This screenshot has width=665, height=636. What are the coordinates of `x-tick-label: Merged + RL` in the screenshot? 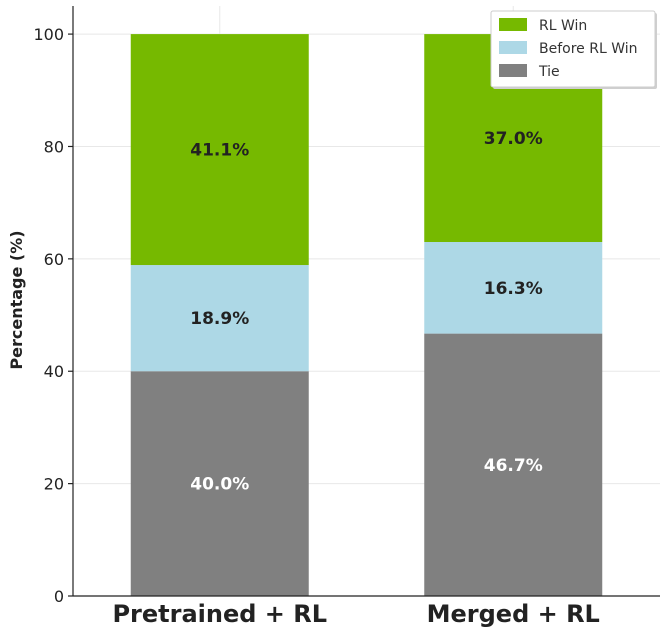 It's located at (513, 614).